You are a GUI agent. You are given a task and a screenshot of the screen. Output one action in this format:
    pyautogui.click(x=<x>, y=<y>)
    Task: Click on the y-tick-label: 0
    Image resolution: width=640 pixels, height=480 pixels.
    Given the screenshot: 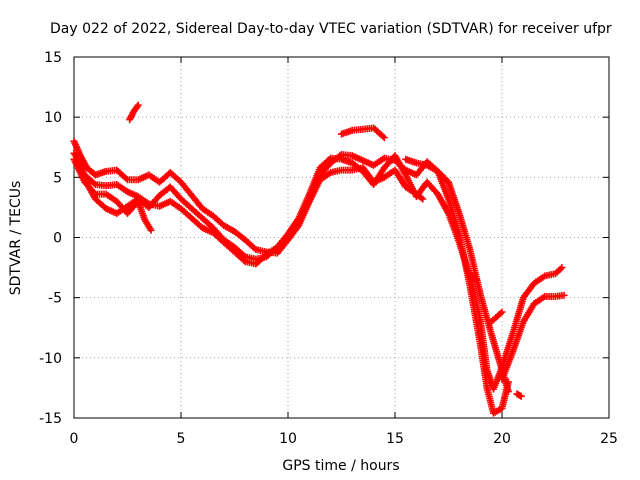 What is the action you would take?
    pyautogui.click(x=57, y=239)
    